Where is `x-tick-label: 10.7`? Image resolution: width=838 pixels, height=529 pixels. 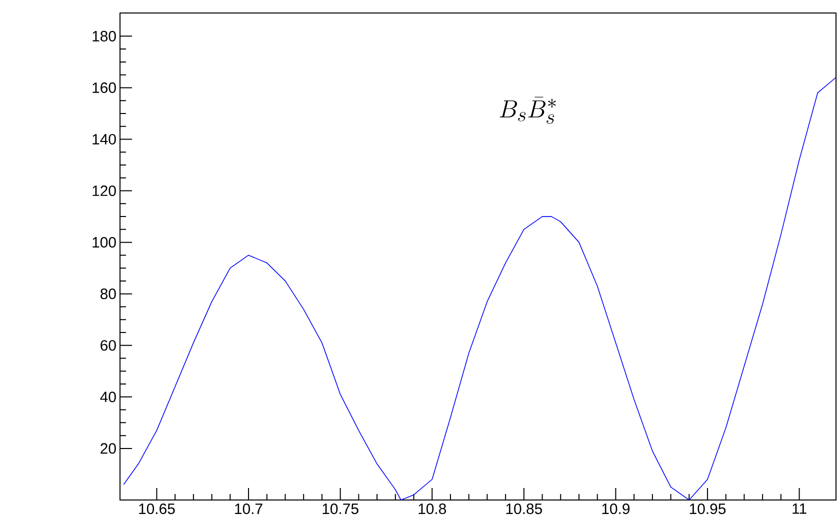
x-tick-label: 10.7 is located at coordinates (248, 509).